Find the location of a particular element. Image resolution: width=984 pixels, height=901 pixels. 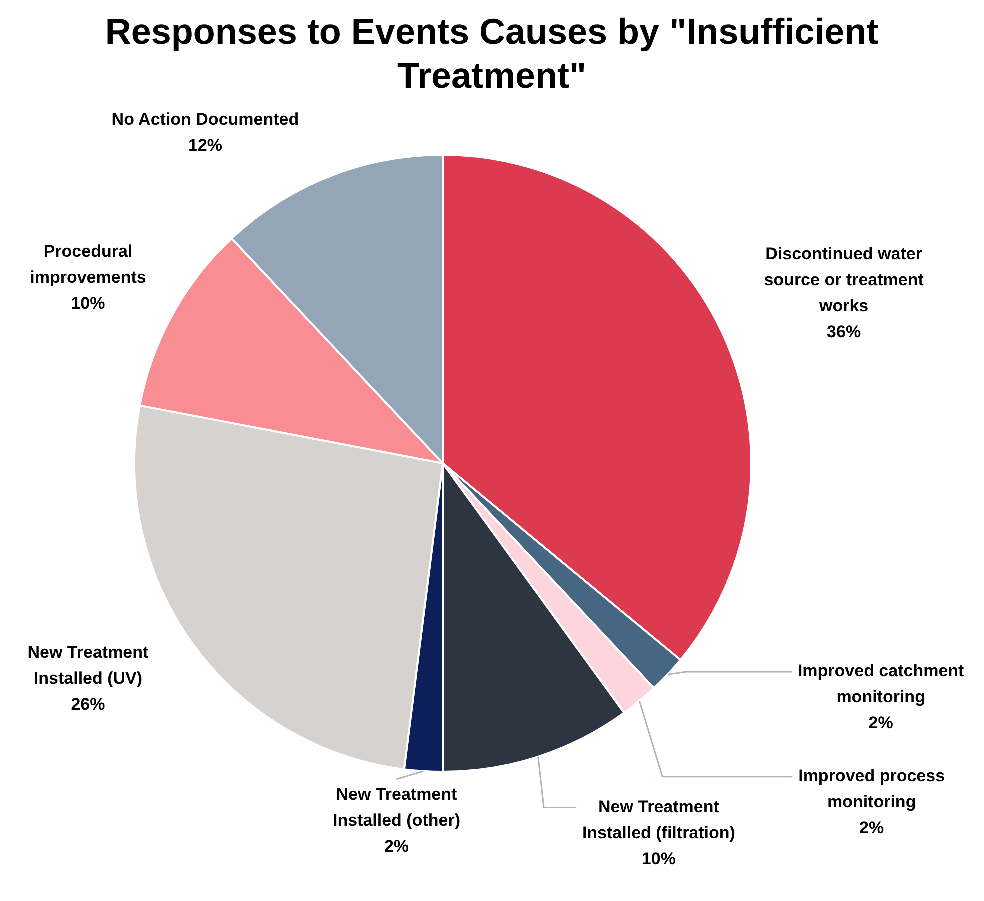

data-label: 36% is located at coordinates (844, 332).